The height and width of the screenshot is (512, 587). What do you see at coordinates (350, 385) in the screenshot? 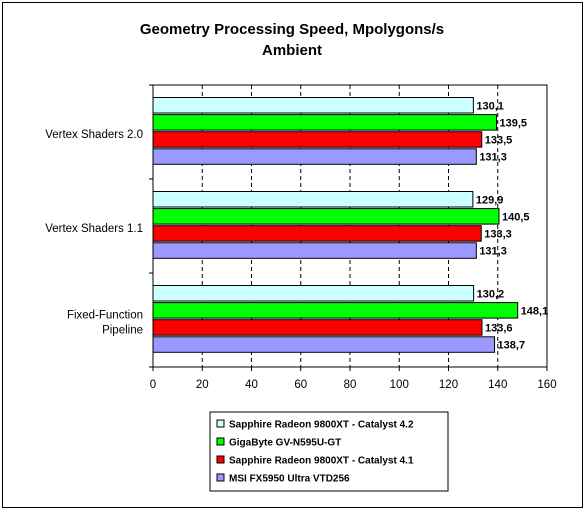
I see `x-tick-label: 80` at bounding box center [350, 385].